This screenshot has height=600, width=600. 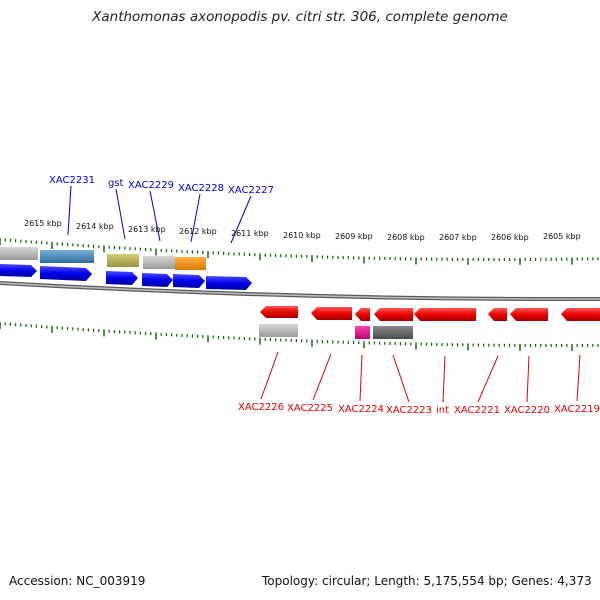 I want to click on label-xac2226: XAC2226, so click(x=261, y=407).